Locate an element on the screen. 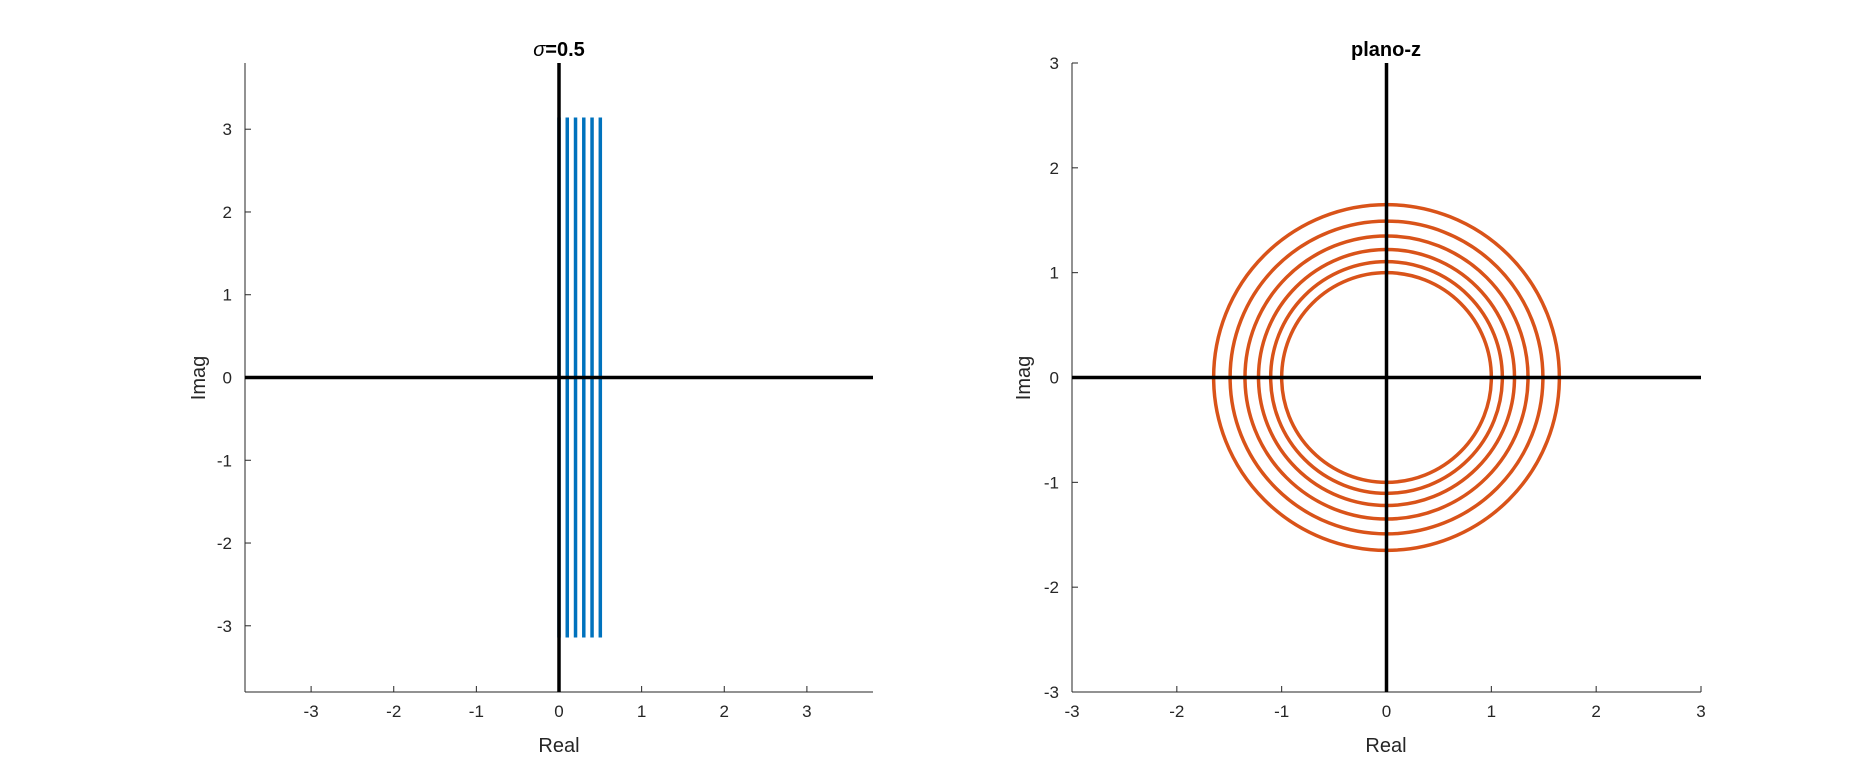 This screenshot has height=781, width=1875. s-plane-x-tick-label: -3 is located at coordinates (311, 711).